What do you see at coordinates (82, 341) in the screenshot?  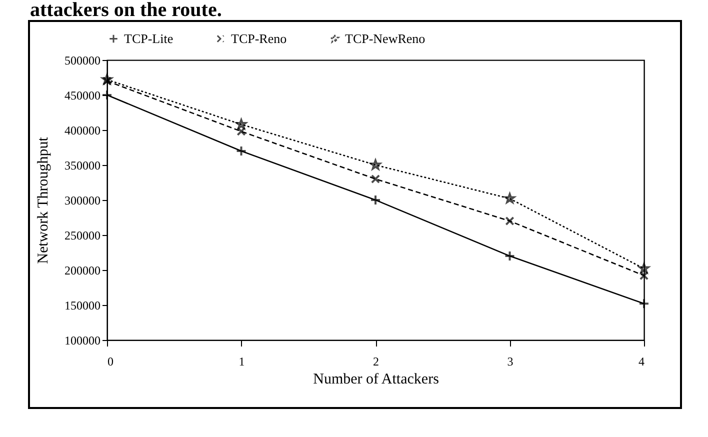 I see `y-tick-label: 100000` at bounding box center [82, 341].